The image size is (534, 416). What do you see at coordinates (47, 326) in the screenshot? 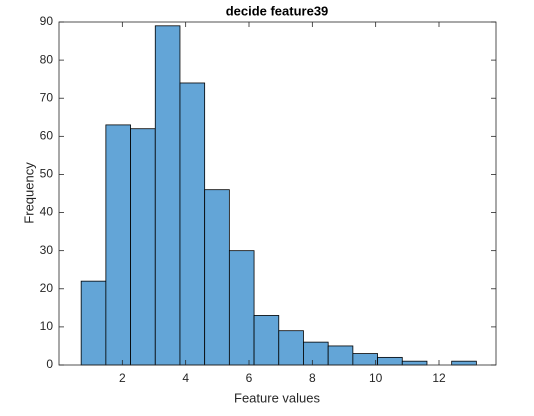
I see `y-tick-label: 10` at bounding box center [47, 326].